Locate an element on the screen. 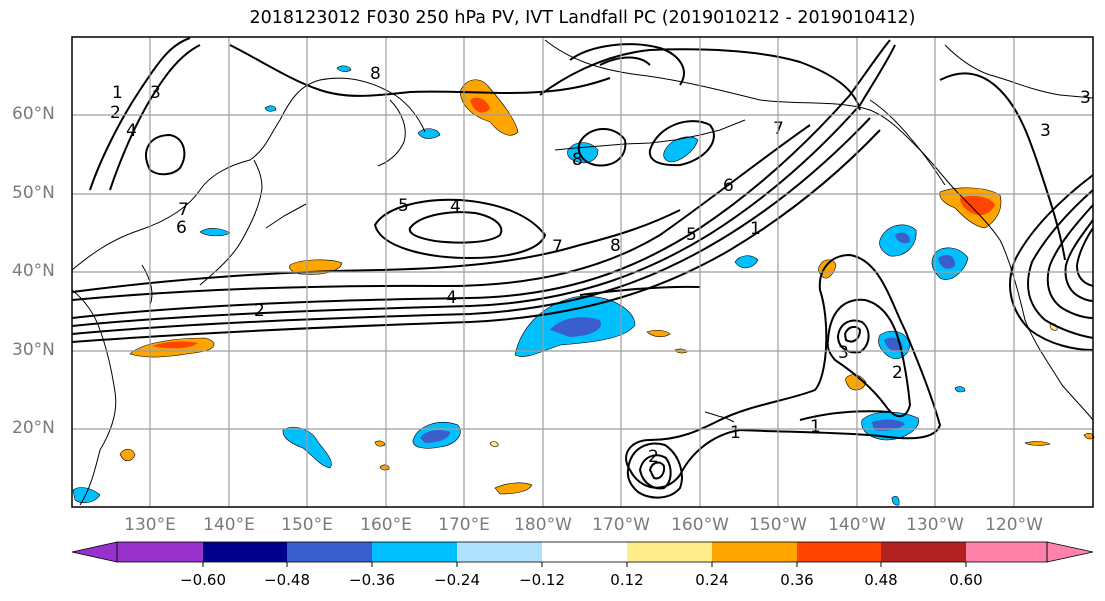 This screenshot has height=601, width=1105. lon-label: 150°E is located at coordinates (307, 525).